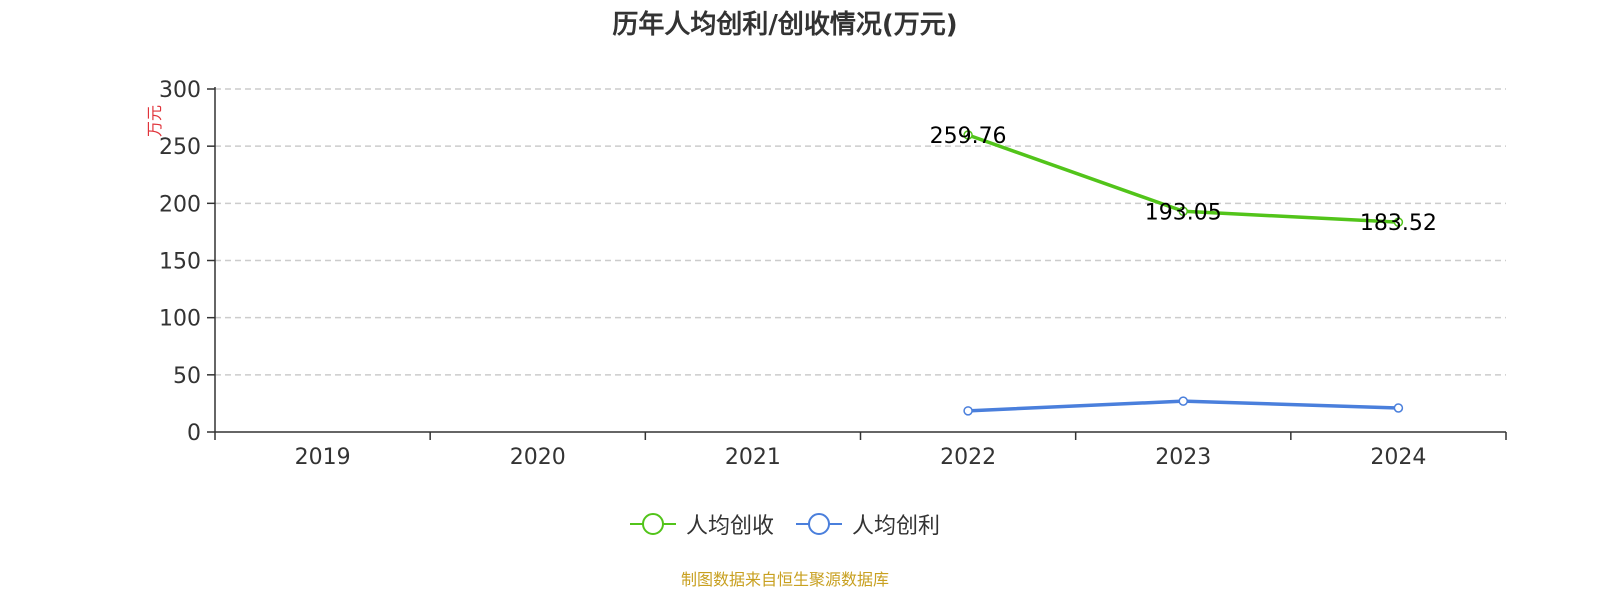 This screenshot has width=1600, height=600. Describe the element at coordinates (180, 319) in the screenshot. I see `y-tick-label: 100` at that location.